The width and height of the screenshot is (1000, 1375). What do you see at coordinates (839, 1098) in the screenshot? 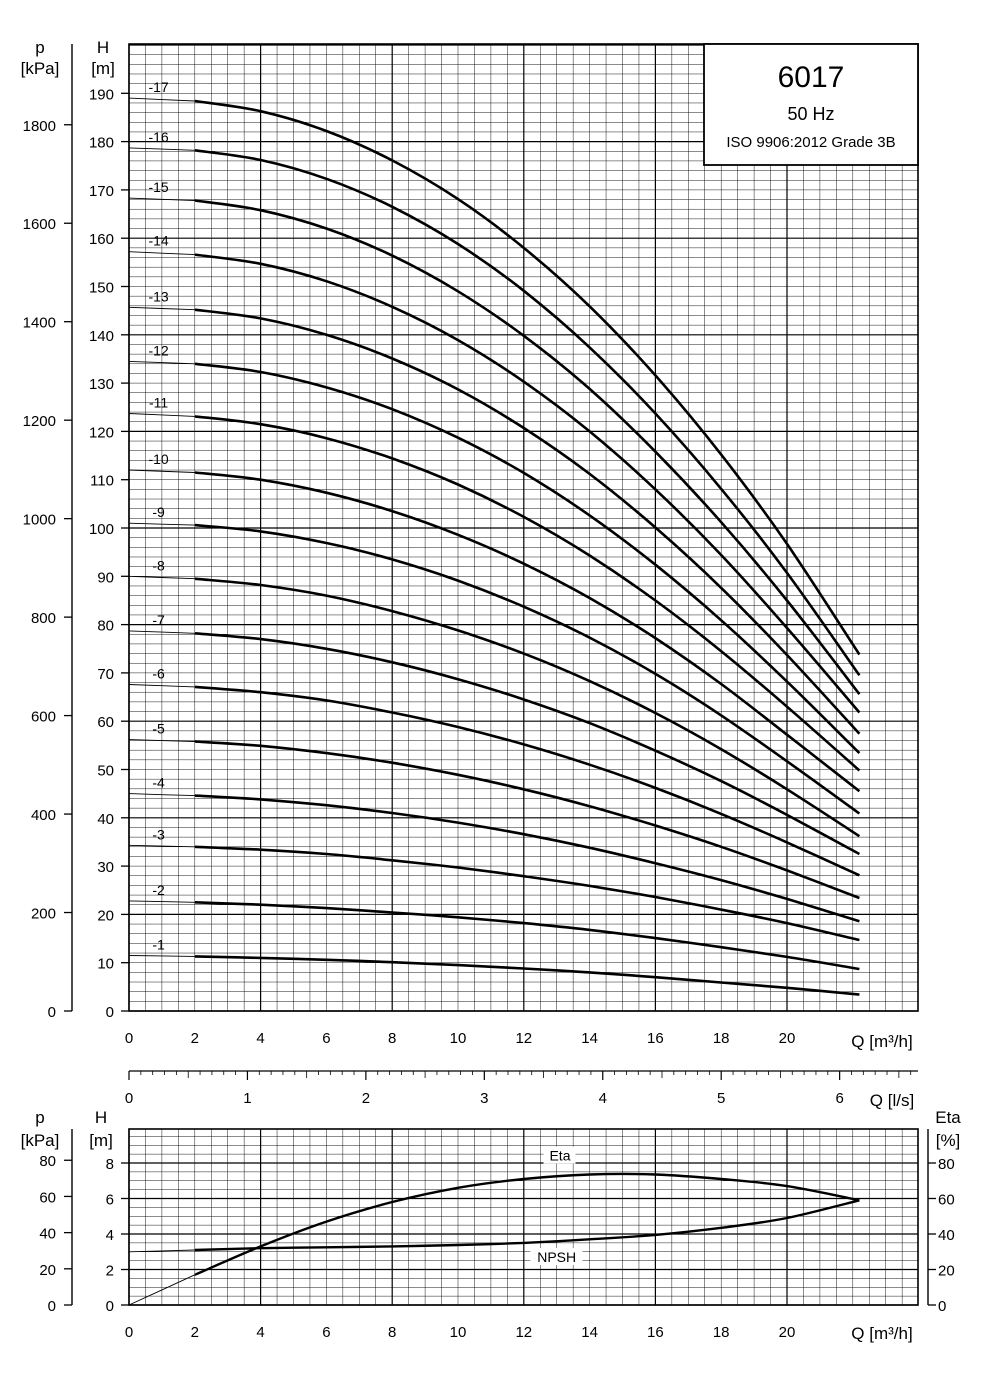
I see `flow-ls-tick-label: 6` at bounding box center [839, 1098].